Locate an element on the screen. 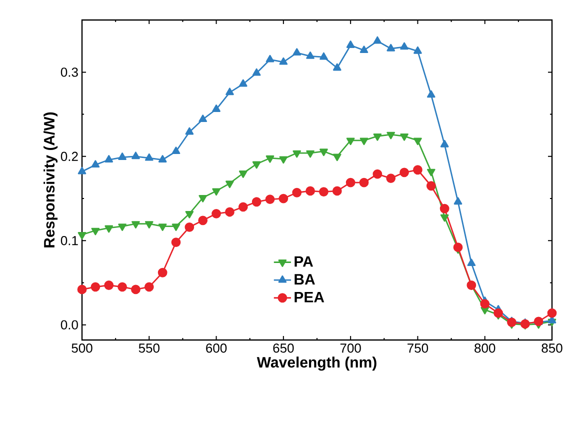 This screenshot has width=572, height=430. x-tick-label: 600 is located at coordinates (216, 348).